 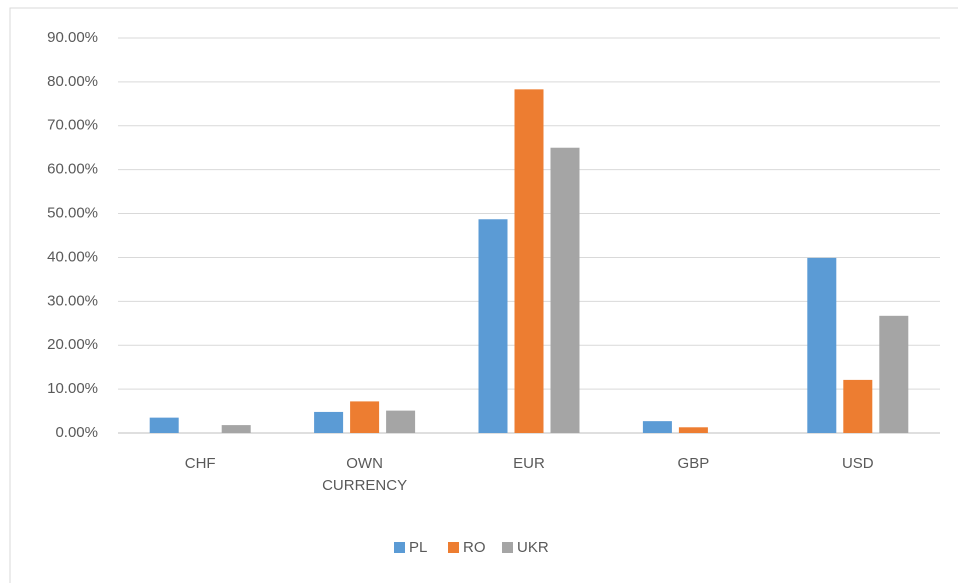 What do you see at coordinates (474, 547) in the screenshot?
I see `legend-label: RO` at bounding box center [474, 547].